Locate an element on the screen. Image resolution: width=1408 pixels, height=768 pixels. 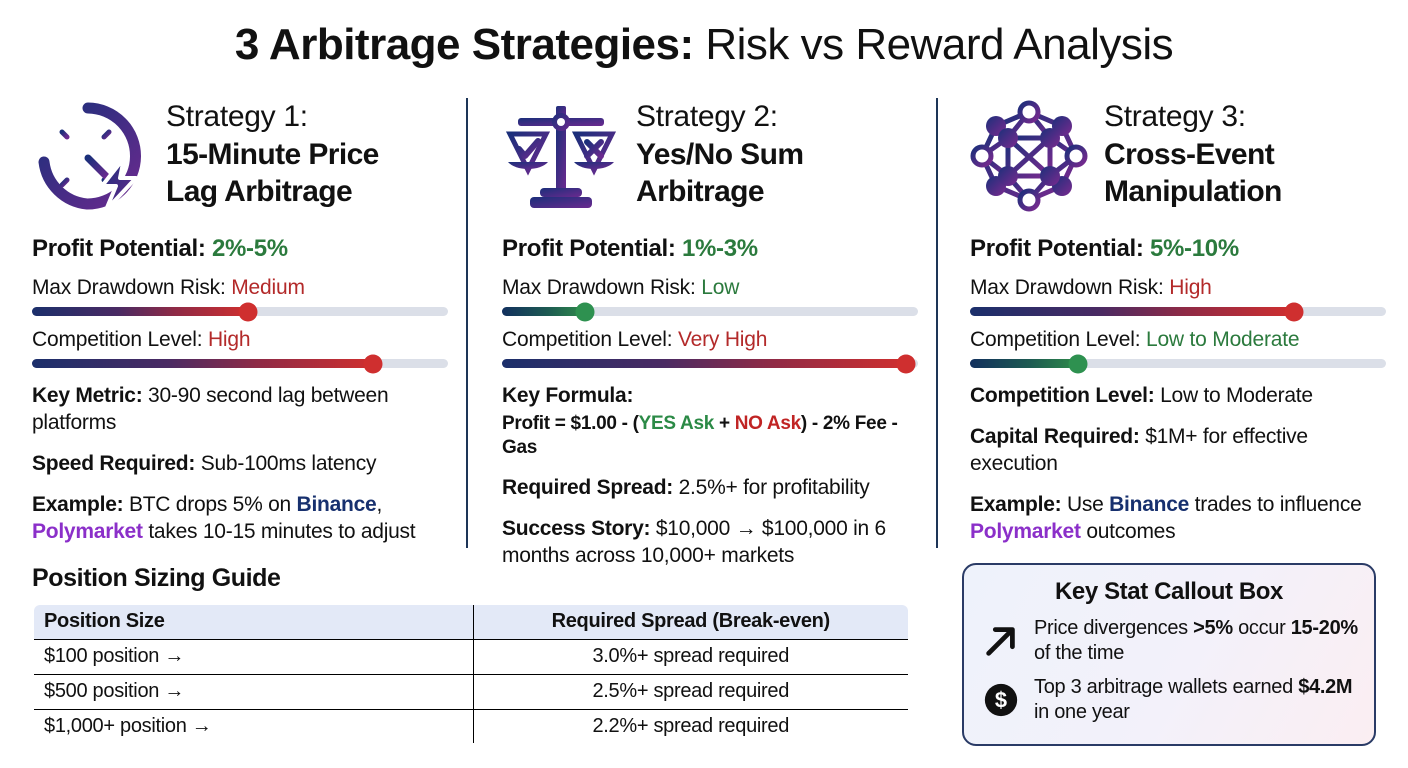
strategy-1-row-speed: Speed Required: Sub-100ms latency is located at coordinates (240, 463).